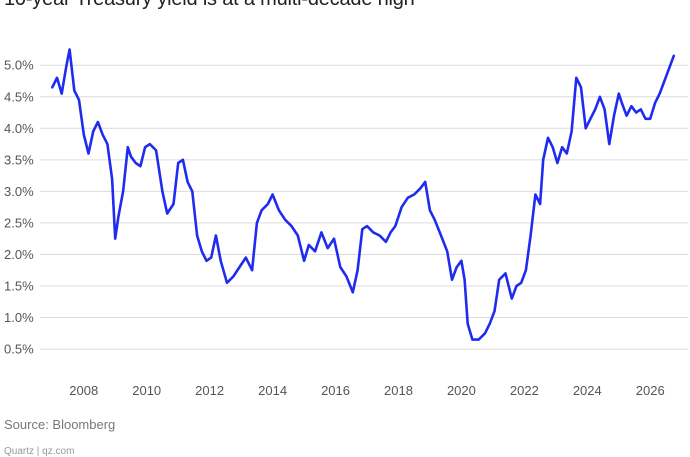 Image resolution: width=690 pixels, height=457 pixels. What do you see at coordinates (146, 390) in the screenshot?
I see `x-tick-label: 2010` at bounding box center [146, 390].